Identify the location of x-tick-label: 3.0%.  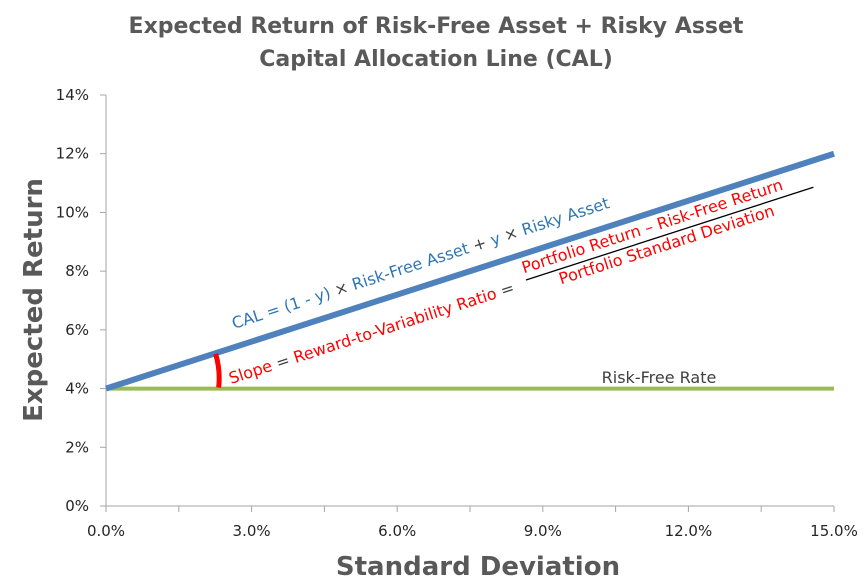
(252, 531).